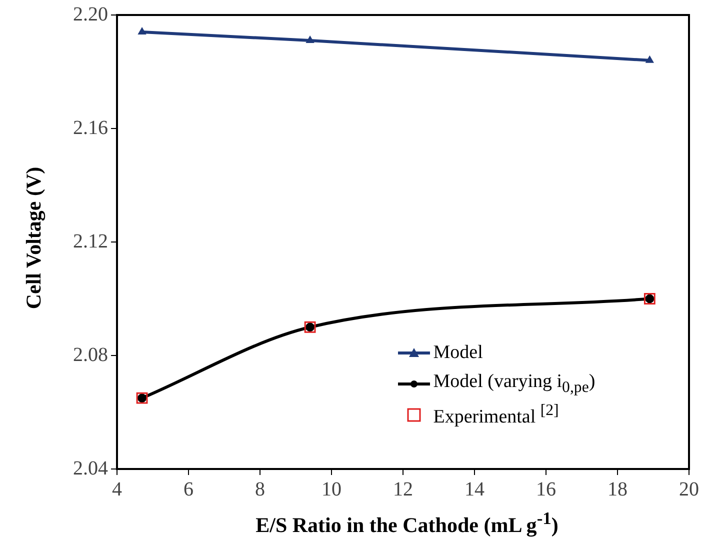 The width and height of the screenshot is (709, 545). I want to click on y-tick-label: 2.20, so click(90, 14).